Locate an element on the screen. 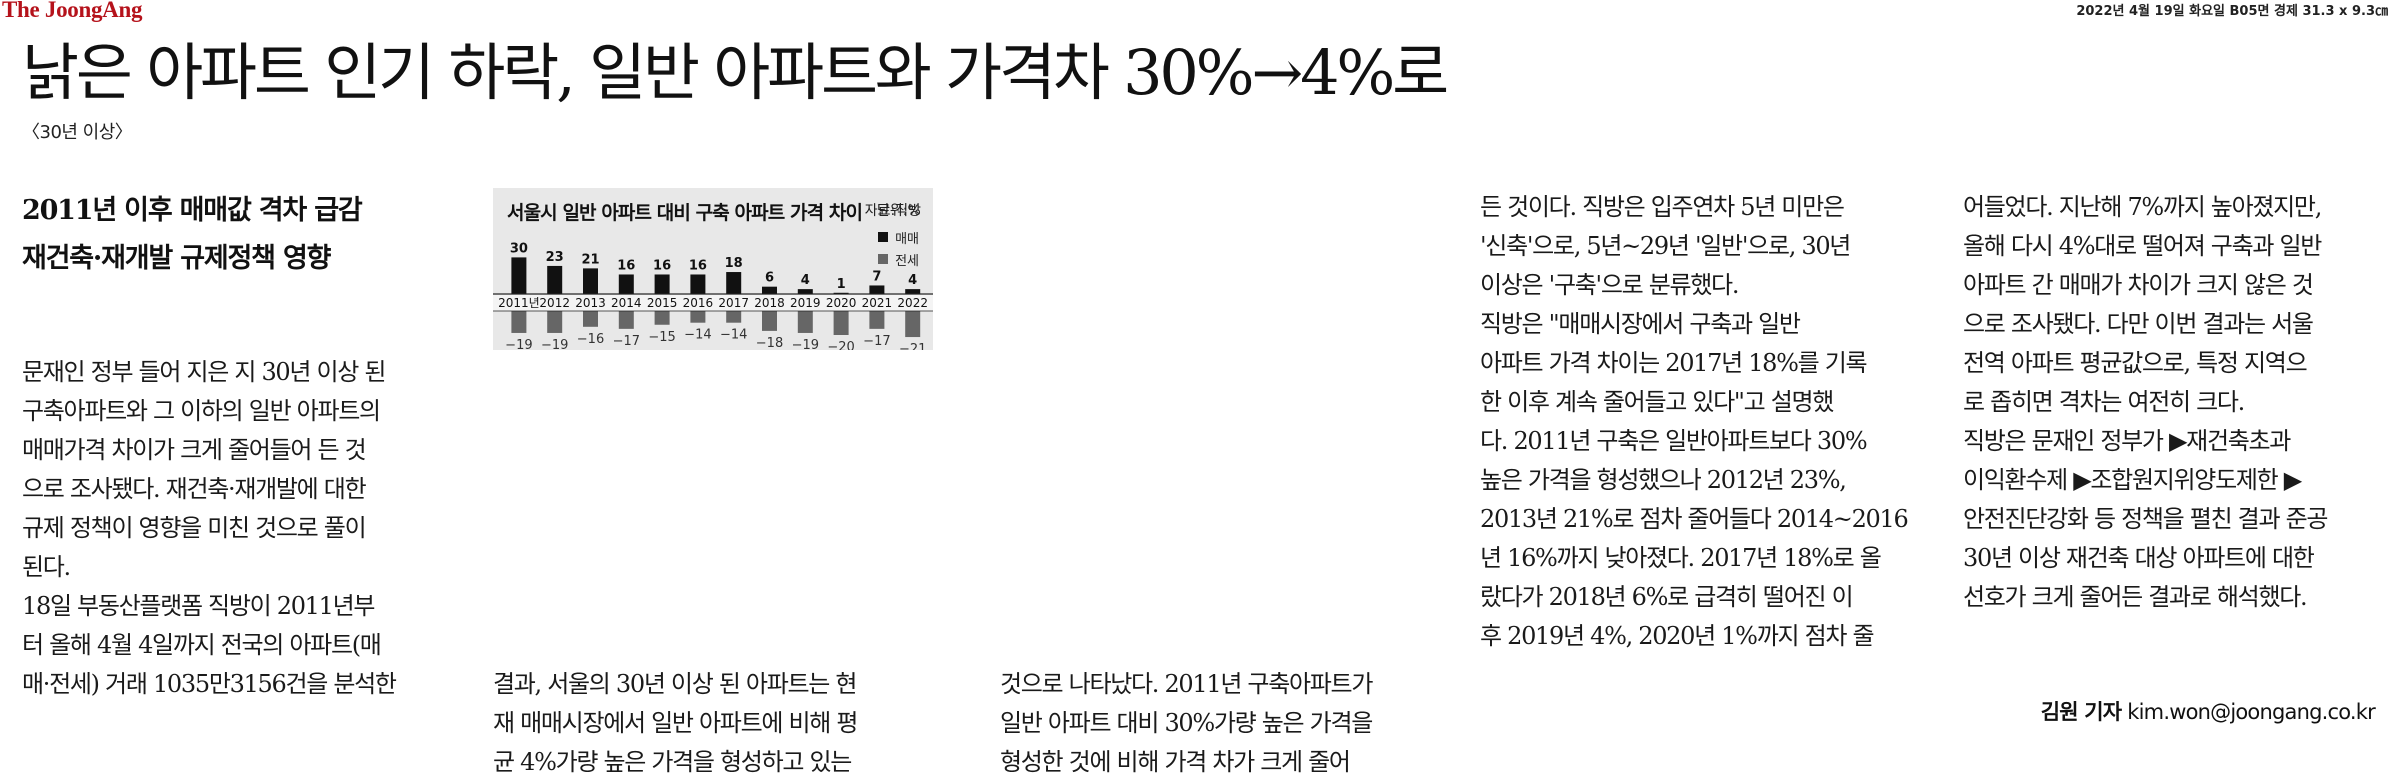 This screenshot has height=782, width=2391. body-line: 이익환수제 ▶조합원지위양도제한 ▶ is located at coordinates (2132, 480).